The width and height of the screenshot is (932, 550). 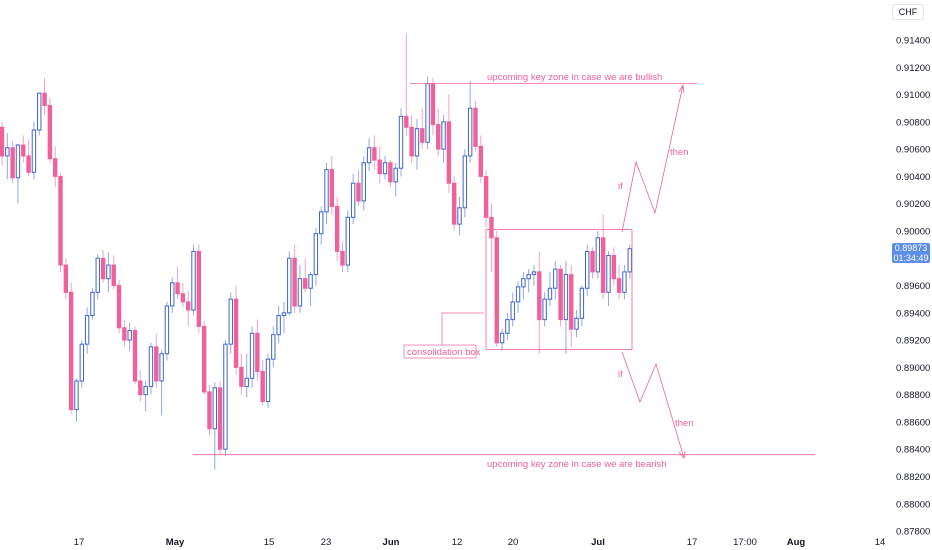 I want to click on bearish-path-arrow, so click(x=682, y=454).